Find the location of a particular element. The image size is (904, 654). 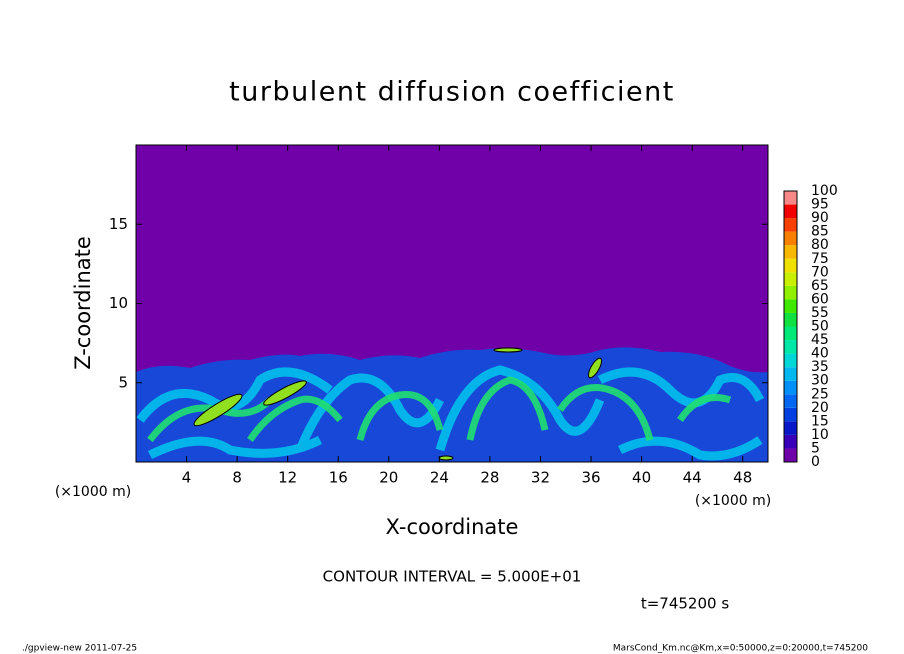

x-tick-label: 40 is located at coordinates (641, 478).